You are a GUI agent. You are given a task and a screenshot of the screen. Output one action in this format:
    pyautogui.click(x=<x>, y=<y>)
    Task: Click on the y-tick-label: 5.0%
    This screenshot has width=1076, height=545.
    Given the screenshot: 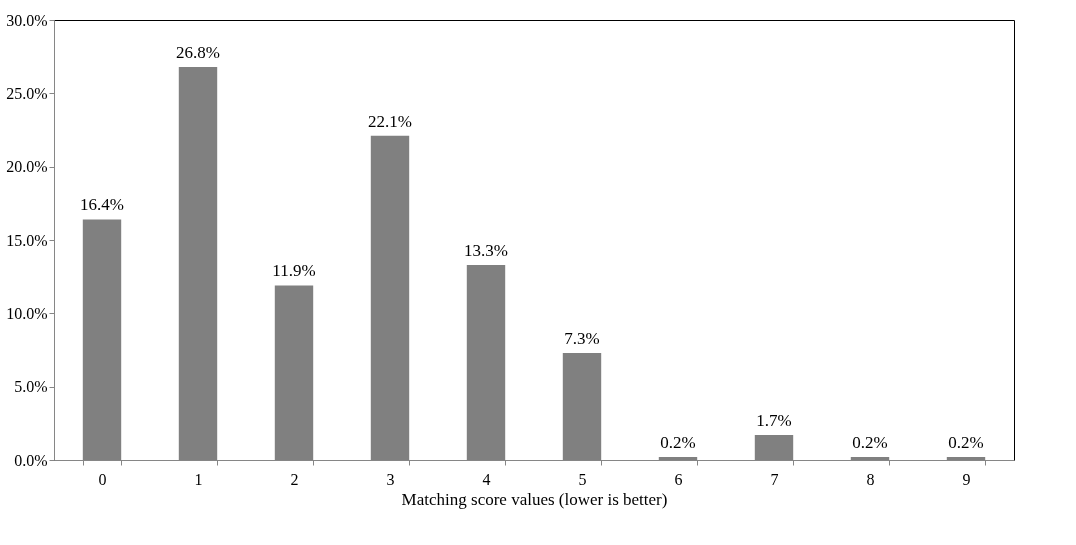 What is the action you would take?
    pyautogui.click(x=31, y=387)
    